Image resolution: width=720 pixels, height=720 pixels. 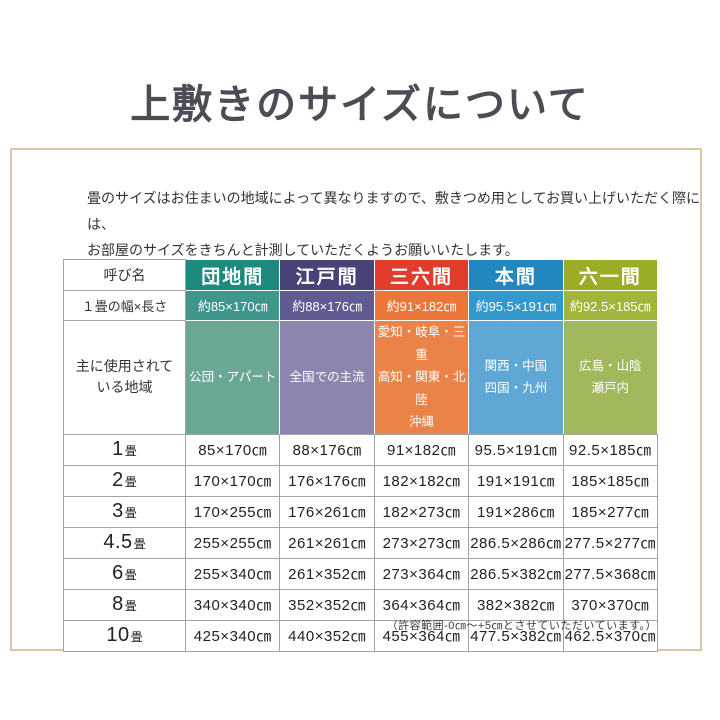 What do you see at coordinates (124, 377) in the screenshot?
I see `region-row-label: 主に使用されて いる地域` at bounding box center [124, 377].